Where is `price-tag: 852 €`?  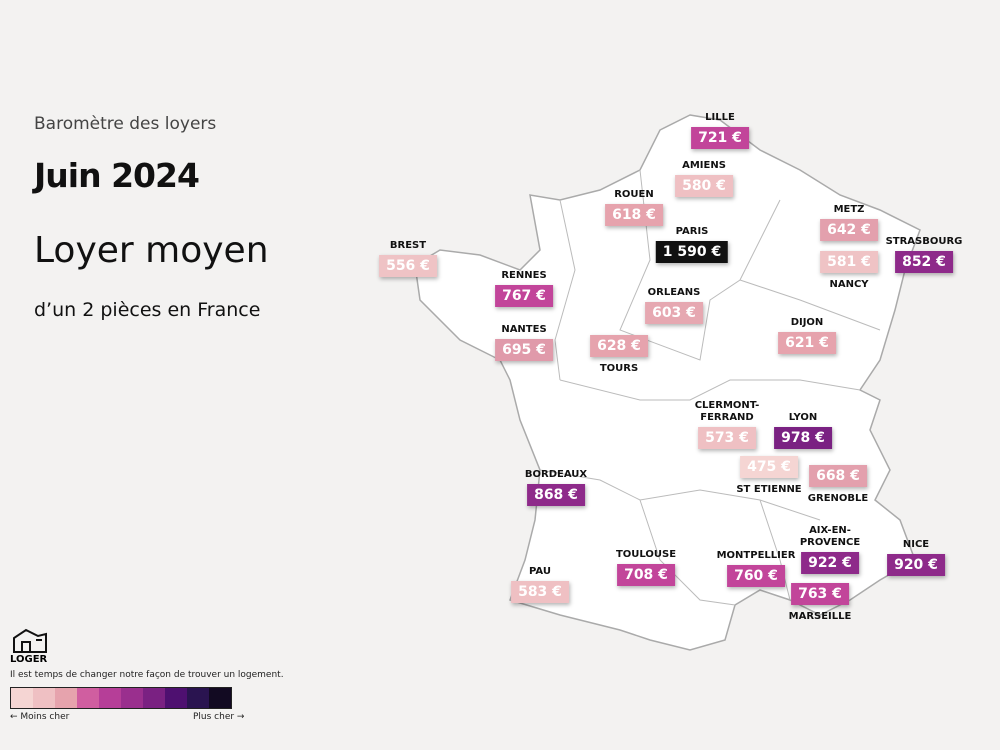
price-tag: 852 € is located at coordinates (924, 262).